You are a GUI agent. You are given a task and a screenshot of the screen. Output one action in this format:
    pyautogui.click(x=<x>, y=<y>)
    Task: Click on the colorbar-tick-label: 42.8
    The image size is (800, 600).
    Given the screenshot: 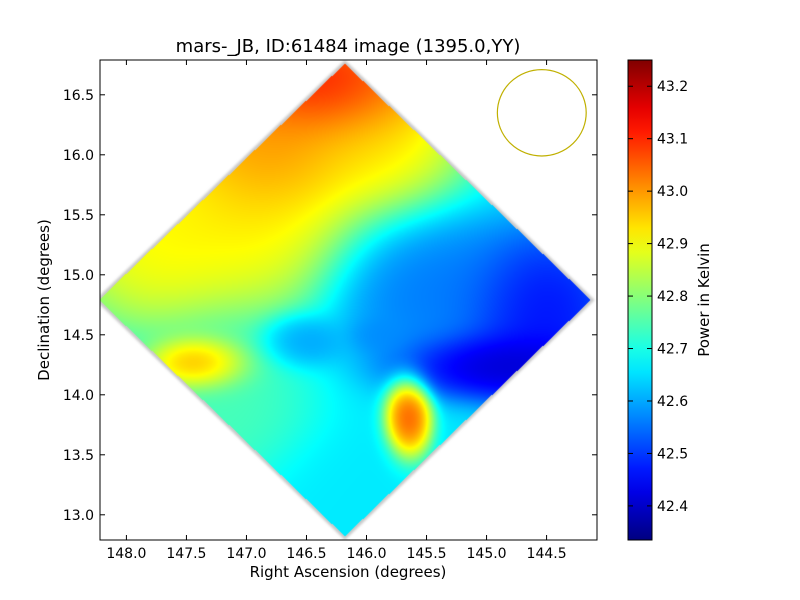 What is the action you would take?
    pyautogui.click(x=672, y=297)
    